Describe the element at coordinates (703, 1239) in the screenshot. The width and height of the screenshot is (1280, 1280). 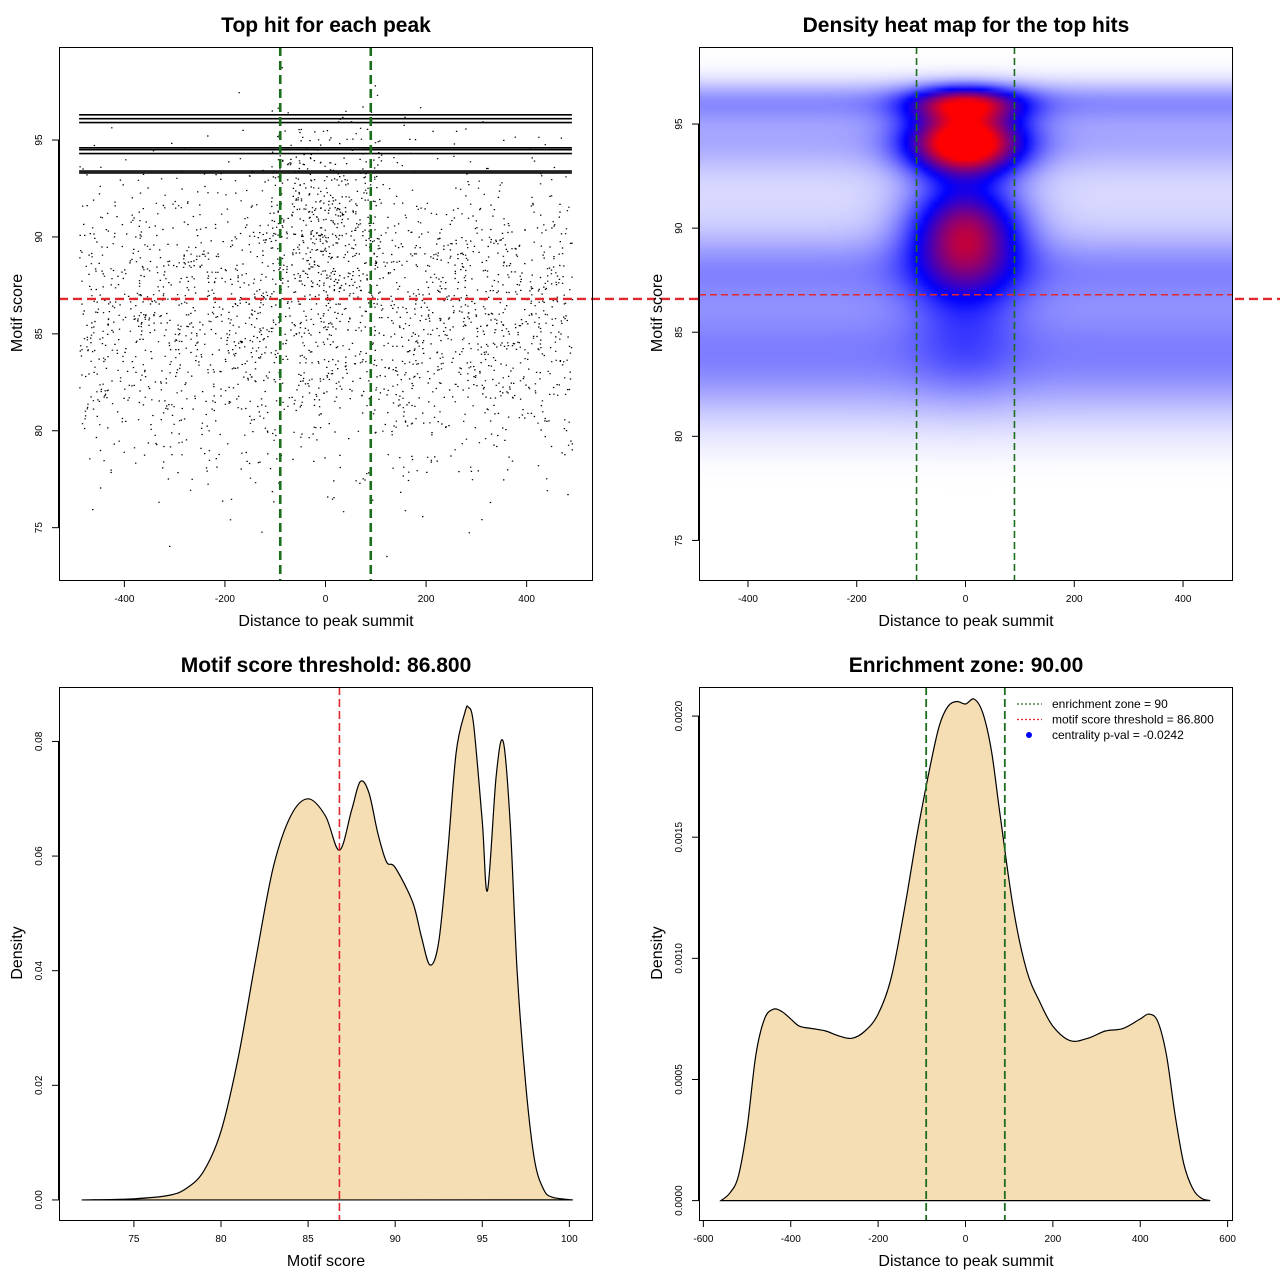
I see `x-tick-label: -600` at that location.